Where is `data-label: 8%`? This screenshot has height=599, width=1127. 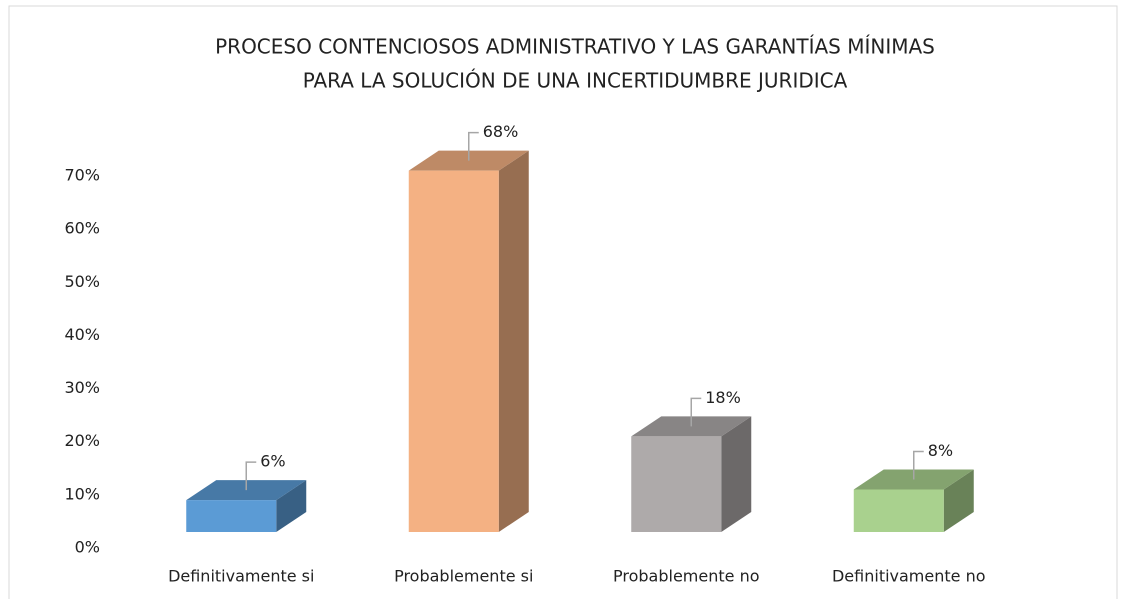 data-label: 8% is located at coordinates (940, 450).